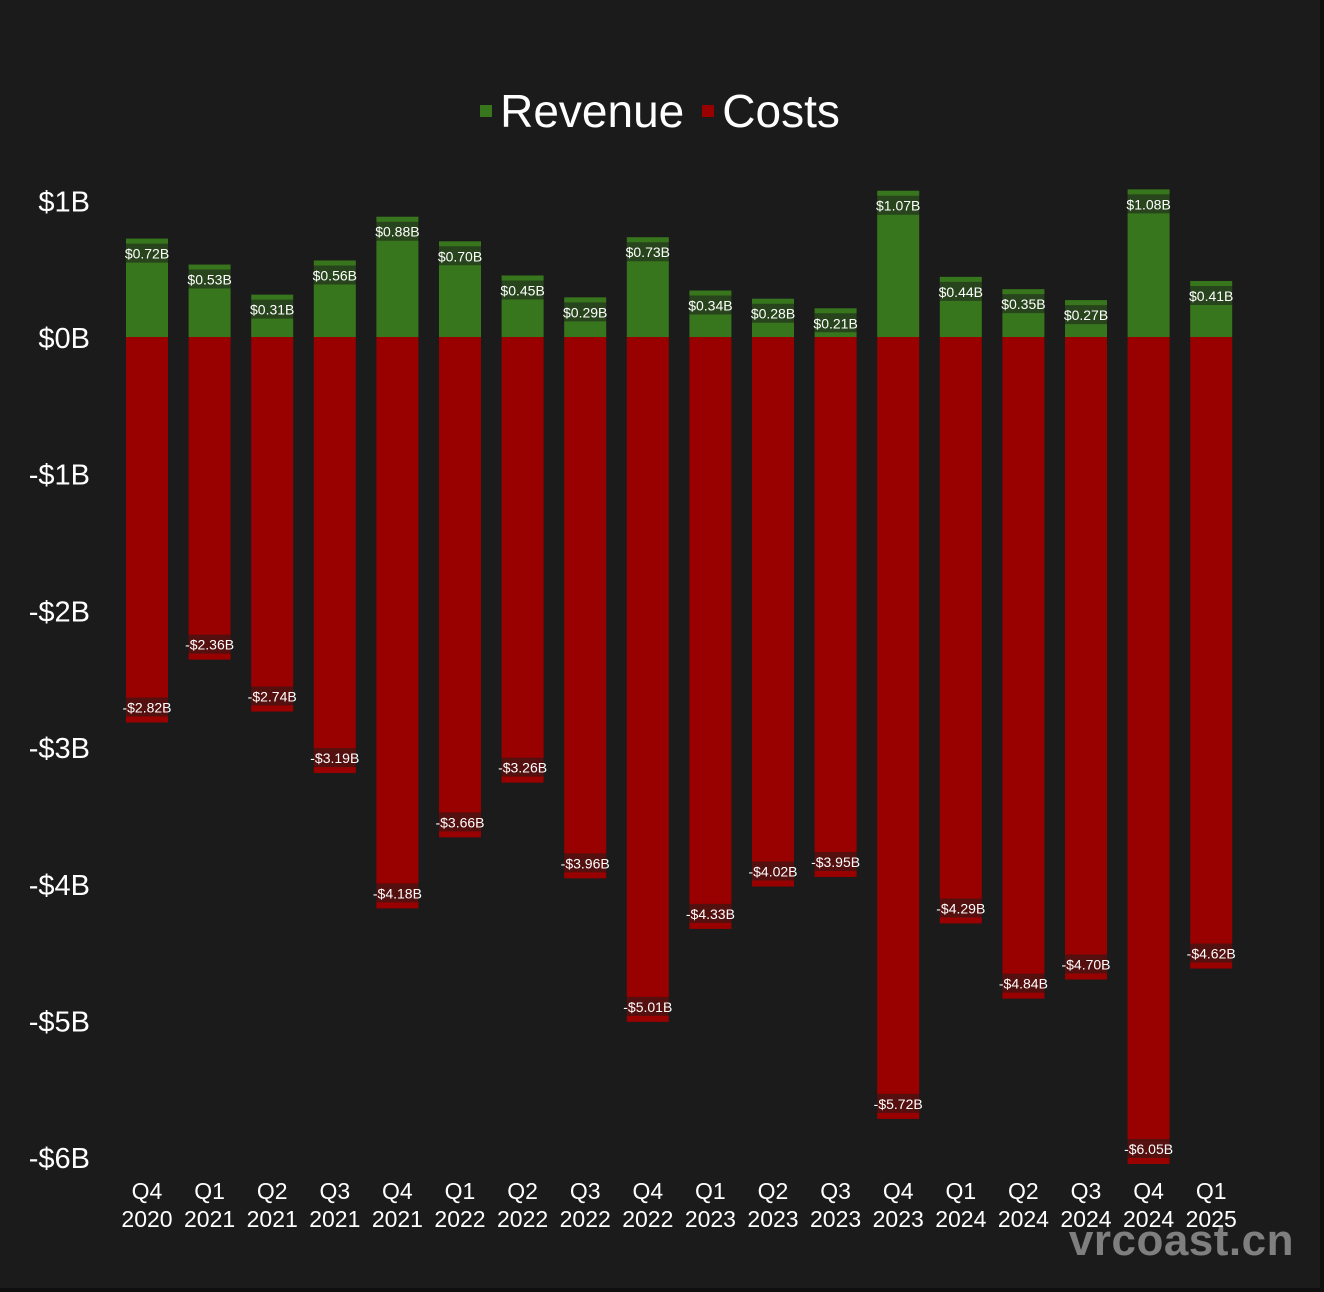  Describe the element at coordinates (147, 707) in the screenshot. I see `costs-data-label: -$2.82B` at that location.